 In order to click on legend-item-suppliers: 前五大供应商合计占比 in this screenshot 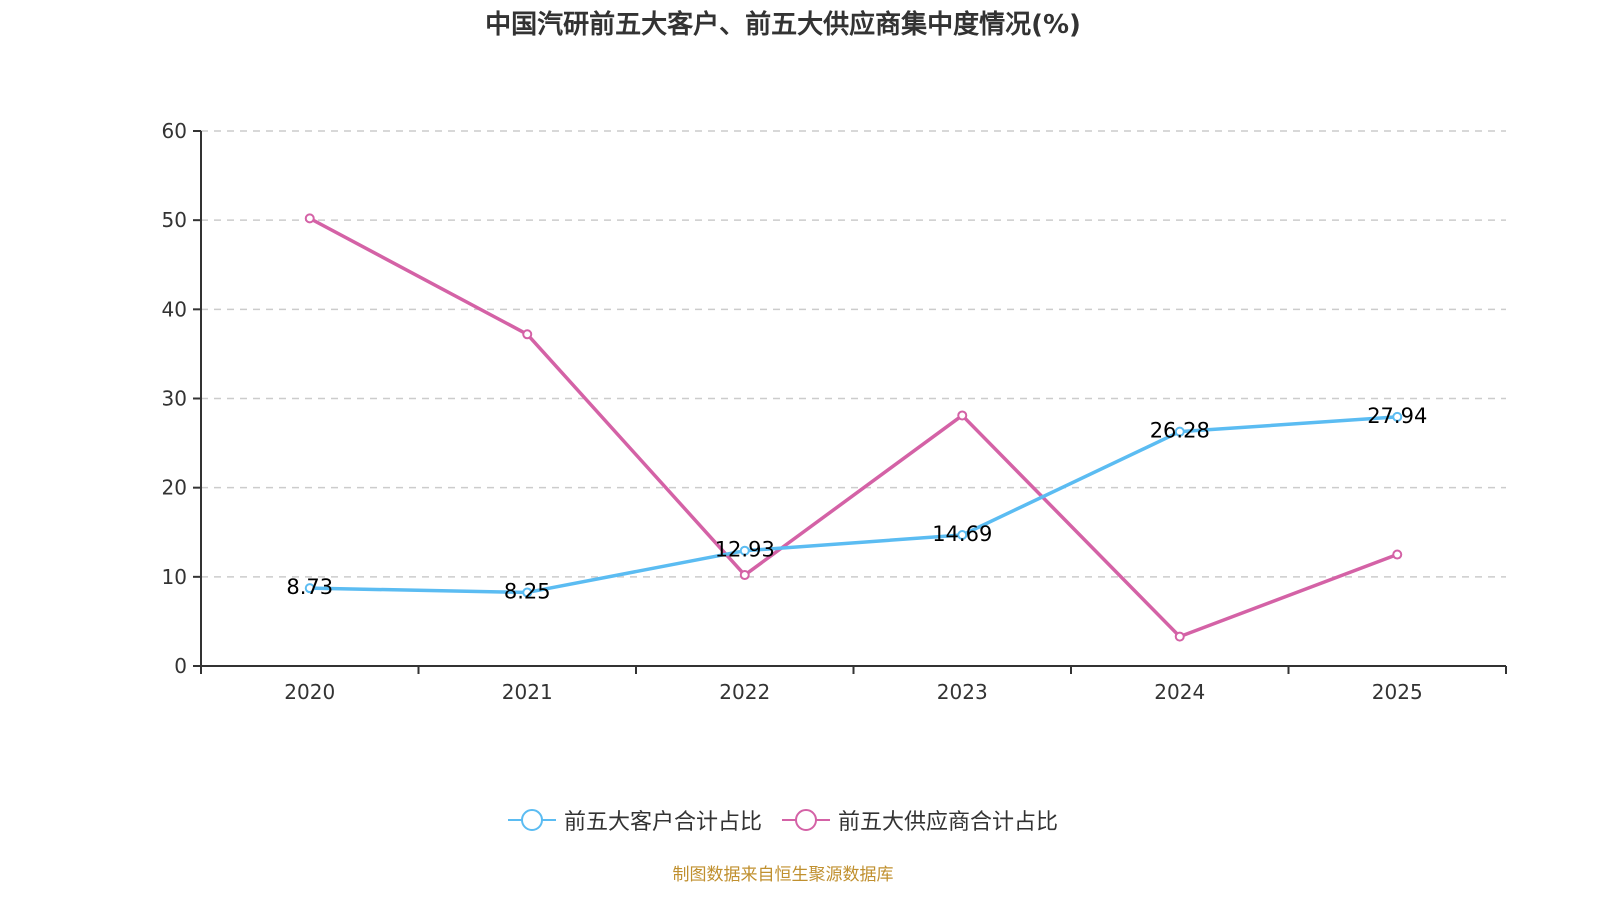, I will do `click(920, 820)`.